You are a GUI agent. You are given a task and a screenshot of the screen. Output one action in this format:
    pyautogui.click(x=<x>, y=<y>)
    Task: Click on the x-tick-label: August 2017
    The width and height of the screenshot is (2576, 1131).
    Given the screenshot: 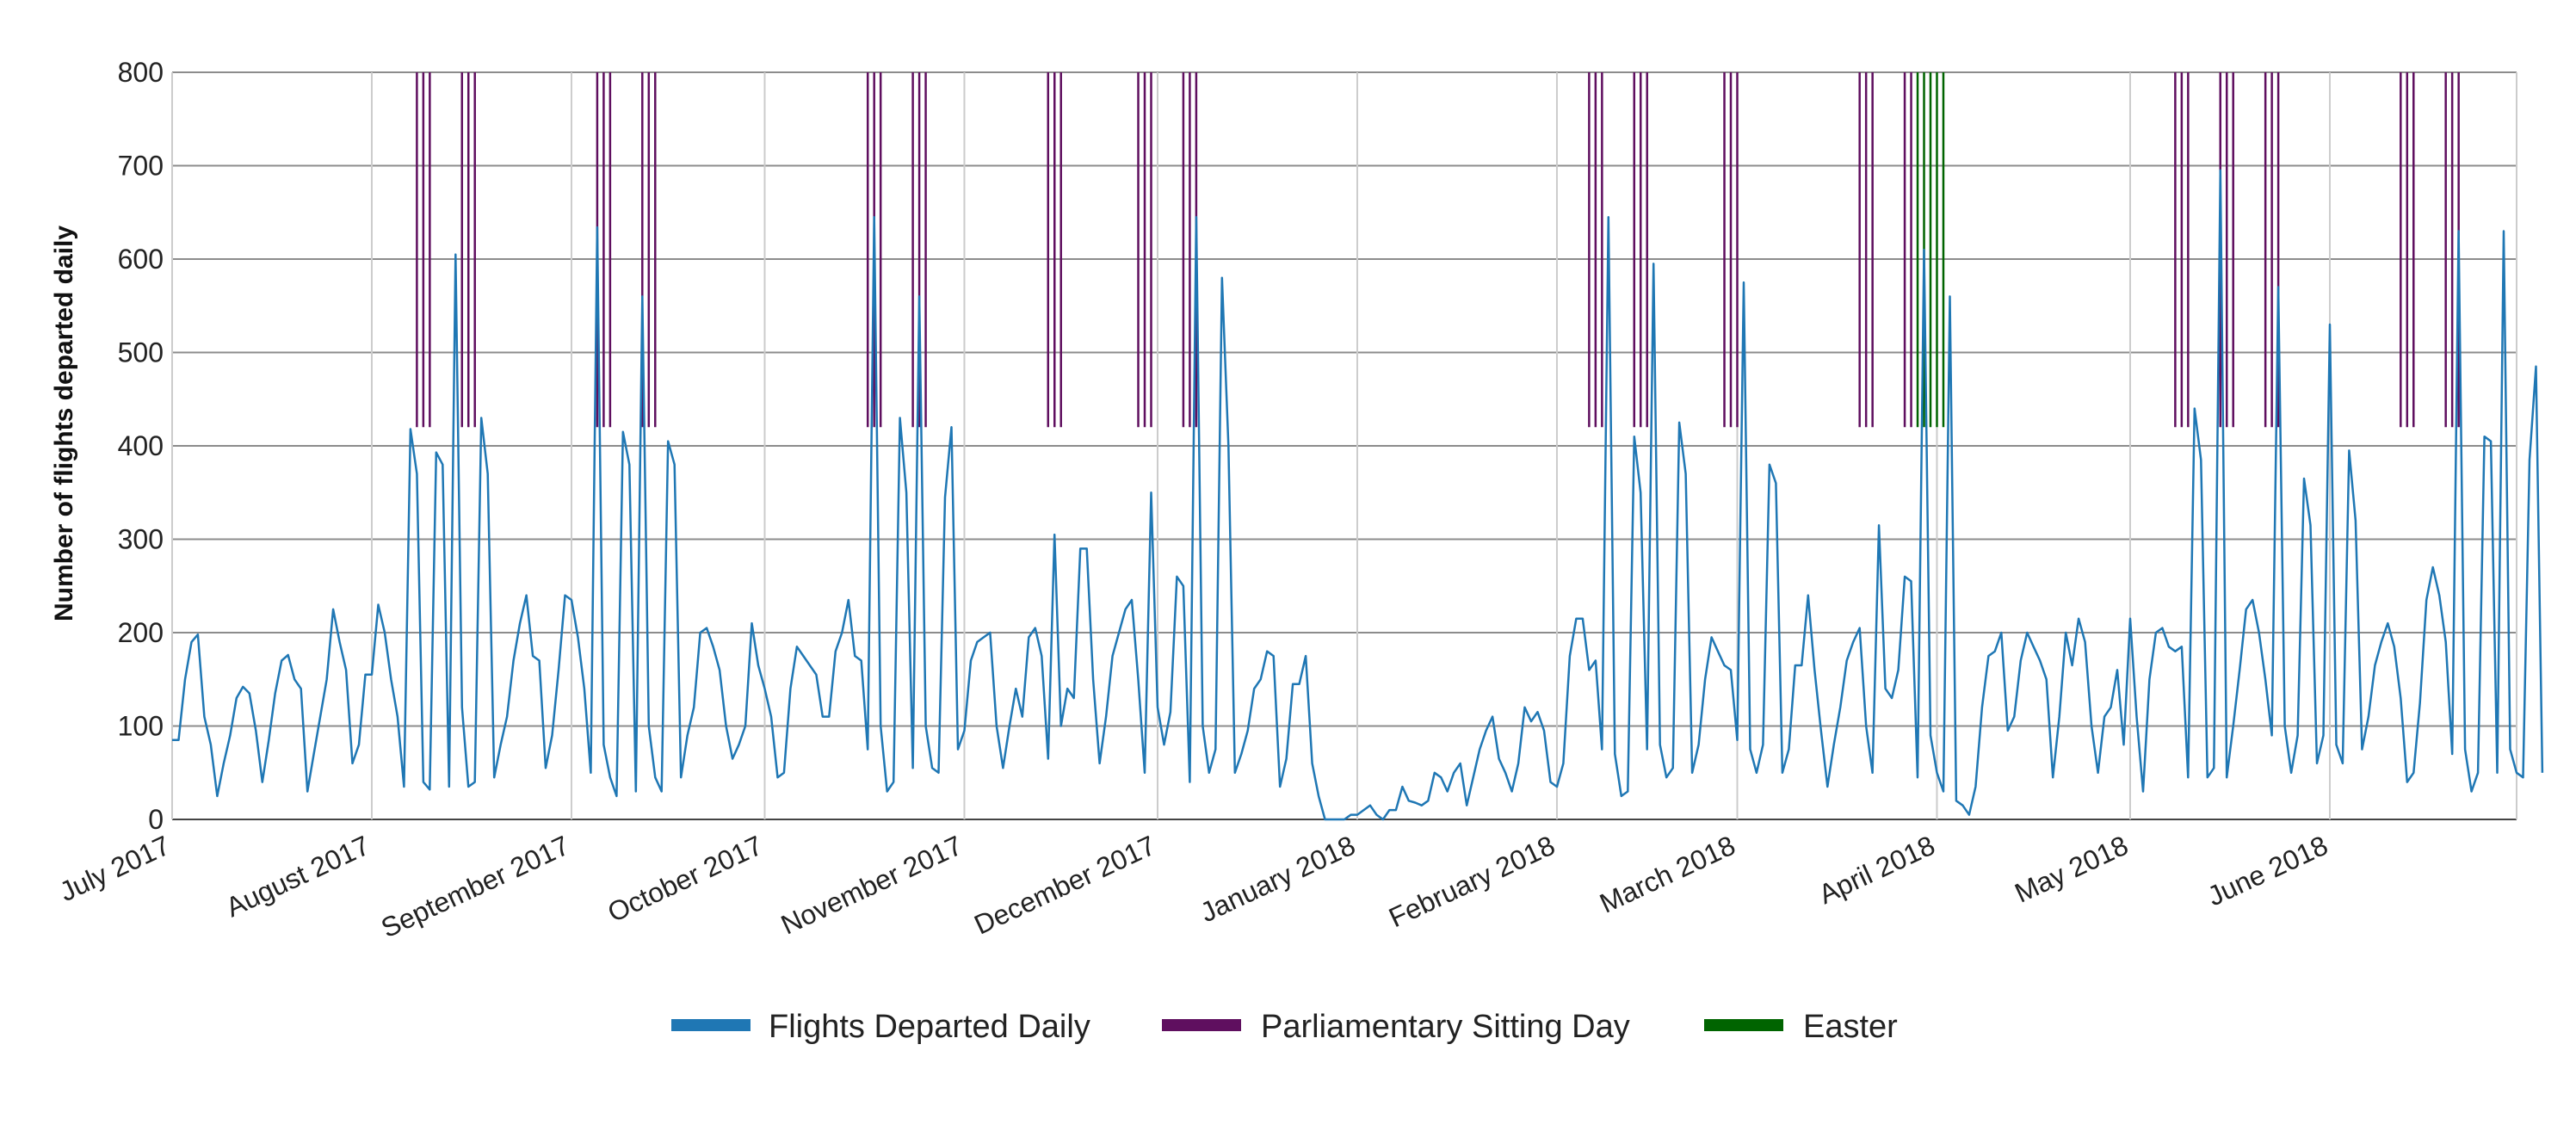 What is the action you would take?
    pyautogui.click(x=297, y=877)
    